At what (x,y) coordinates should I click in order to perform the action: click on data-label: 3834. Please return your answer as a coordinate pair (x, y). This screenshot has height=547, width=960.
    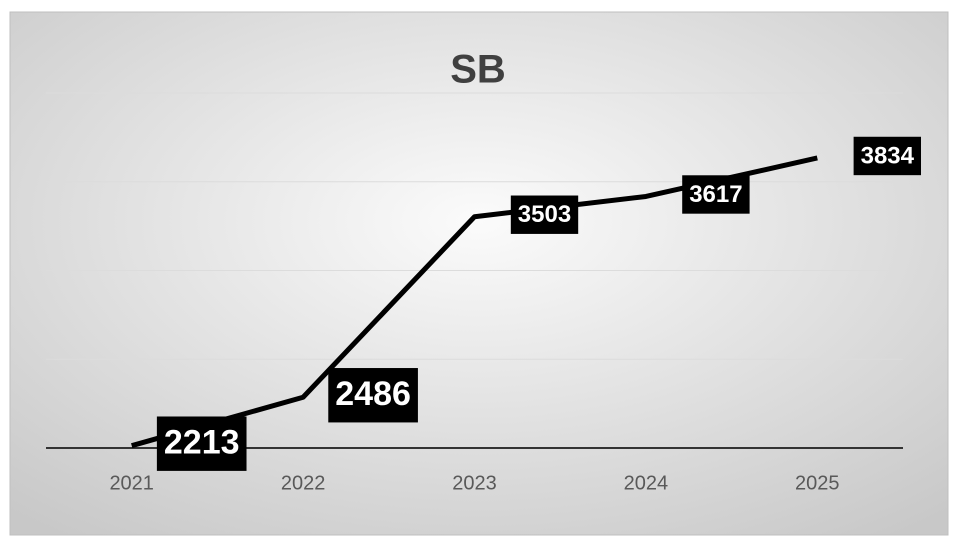
    Looking at the image, I should click on (888, 155).